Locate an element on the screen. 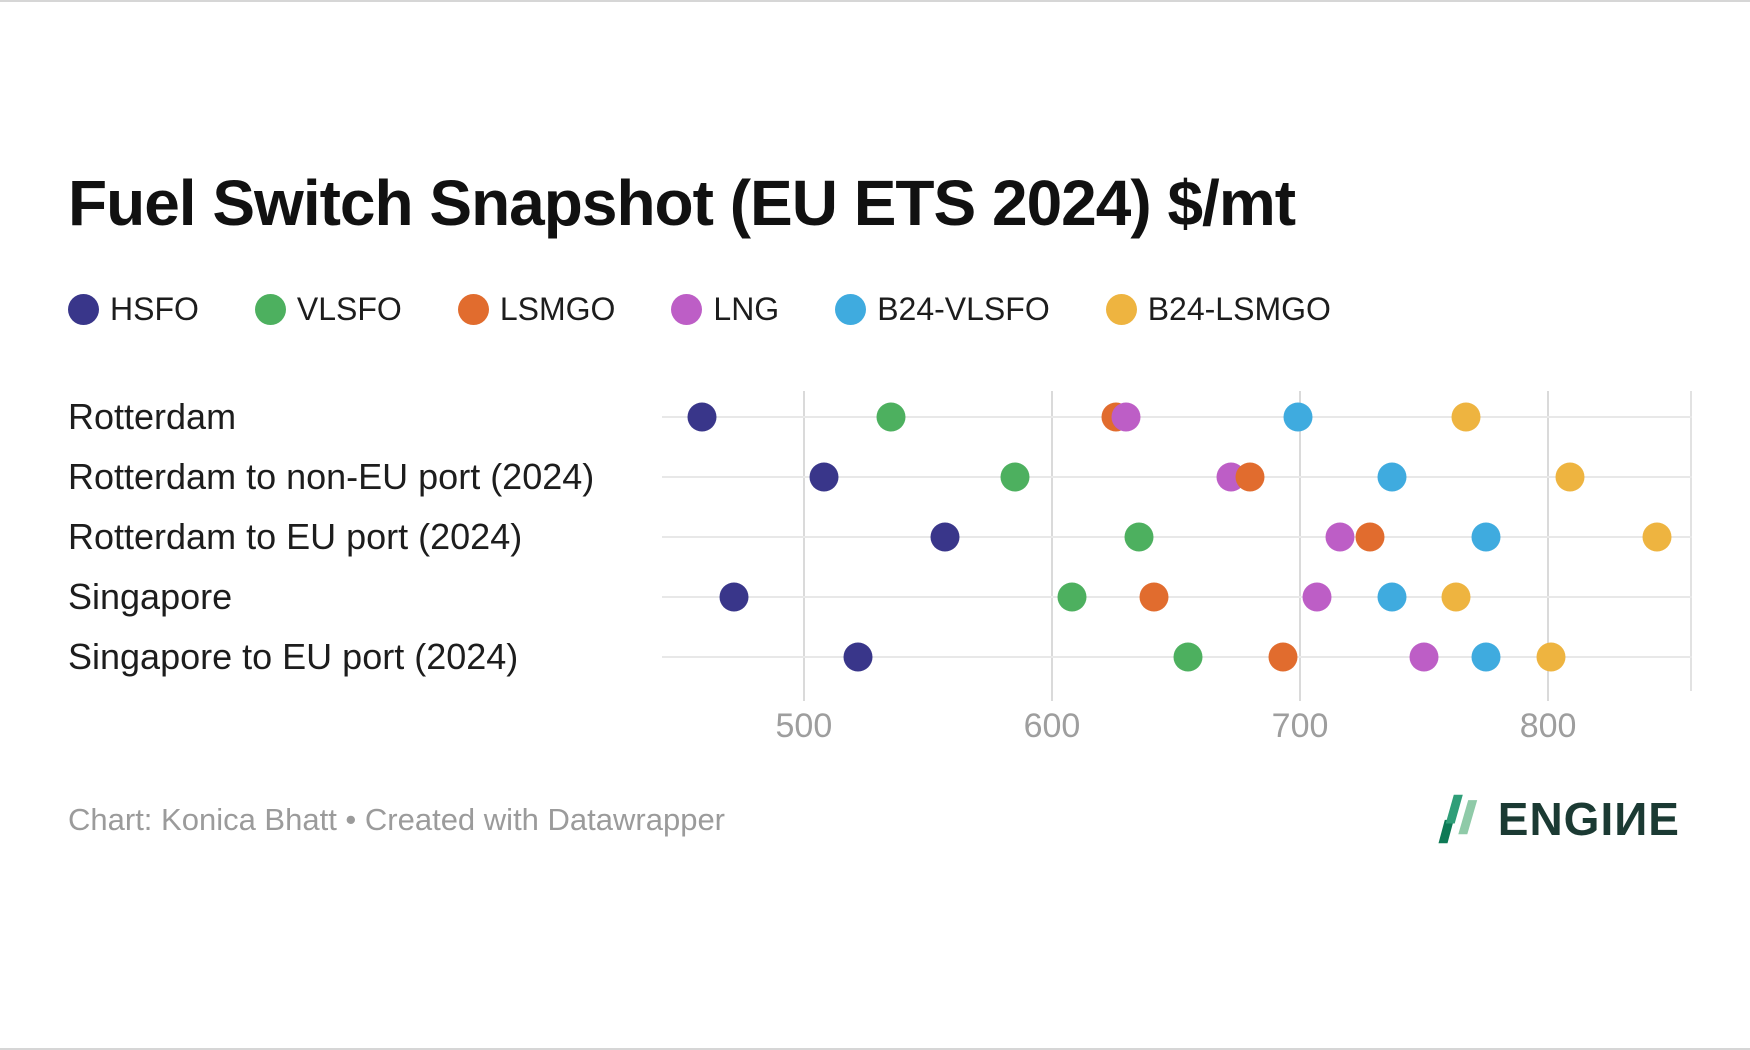 The height and width of the screenshot is (1050, 1750). top-edge-divider is located at coordinates (875, 1).